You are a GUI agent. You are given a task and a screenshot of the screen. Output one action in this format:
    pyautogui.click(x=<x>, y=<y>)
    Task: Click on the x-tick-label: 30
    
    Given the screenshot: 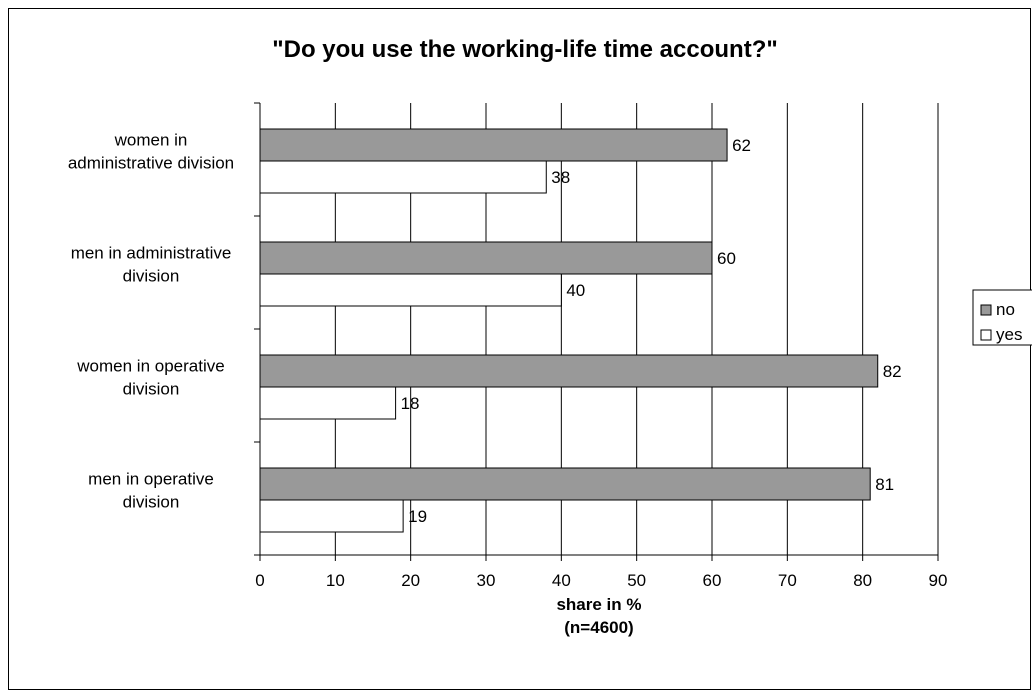 What is the action you would take?
    pyautogui.click(x=486, y=580)
    